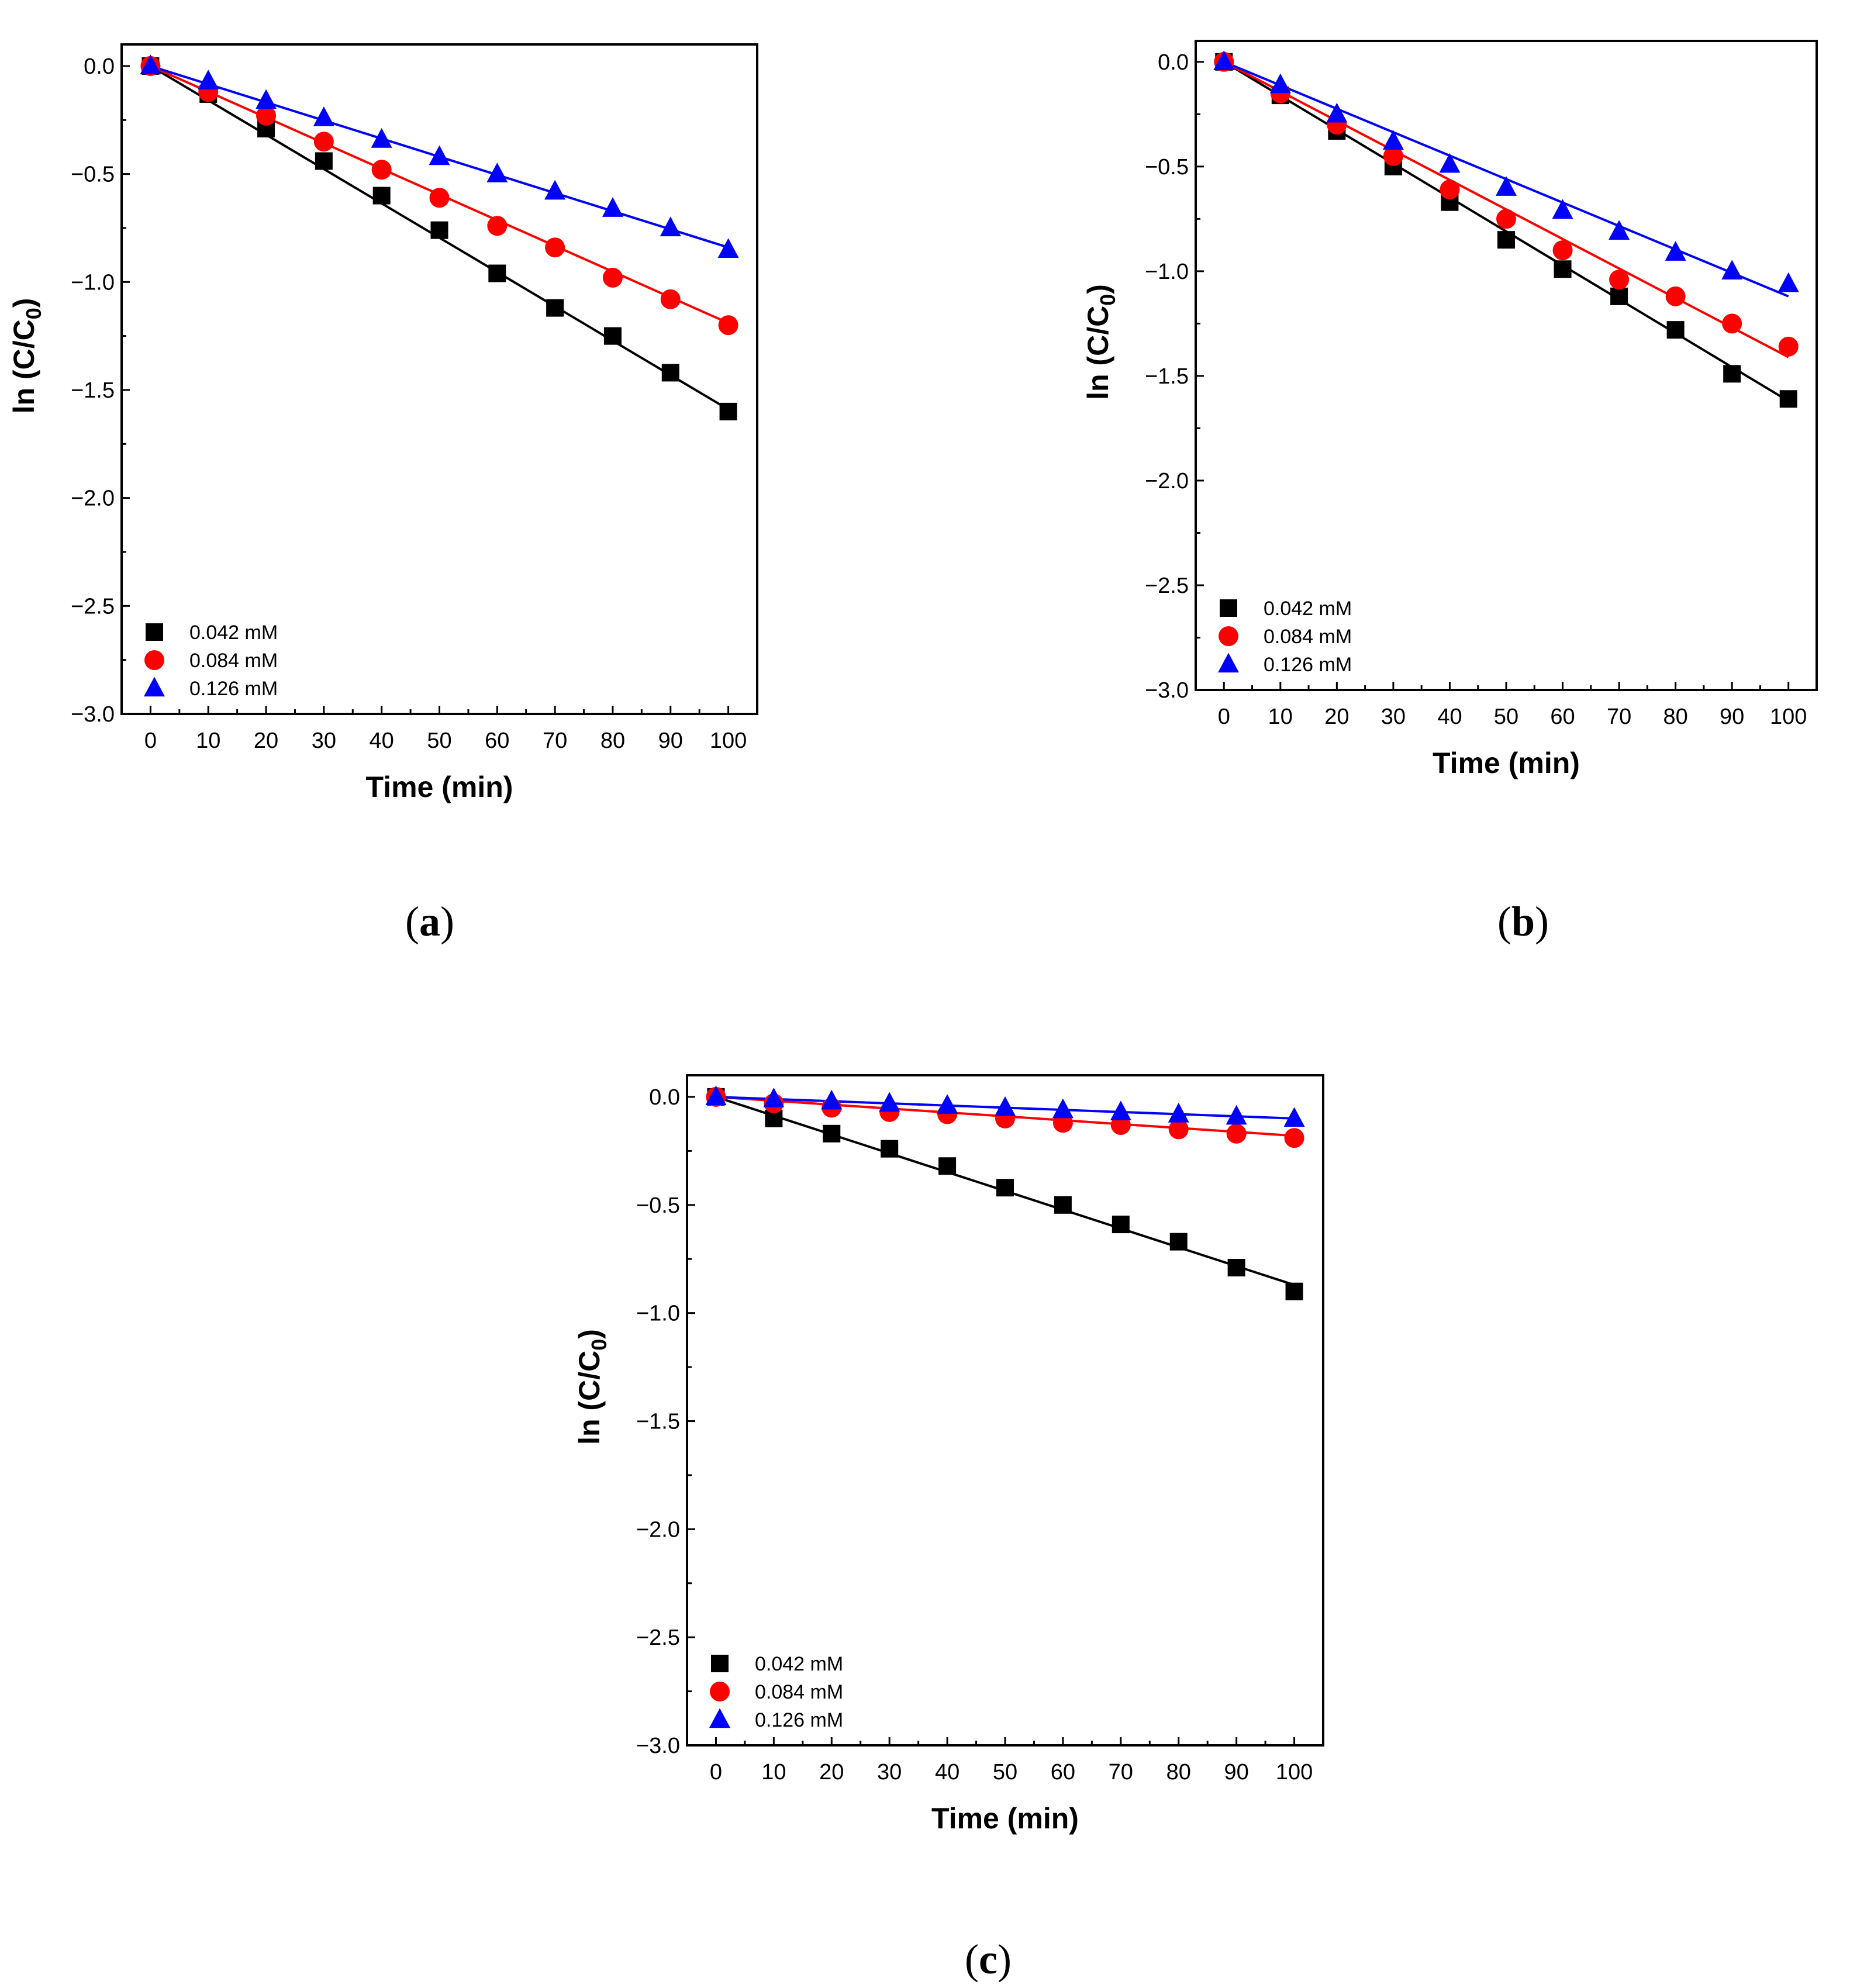 This screenshot has height=1988, width=1850. I want to click on legend-label: 0.084 mM, so click(1308, 637).